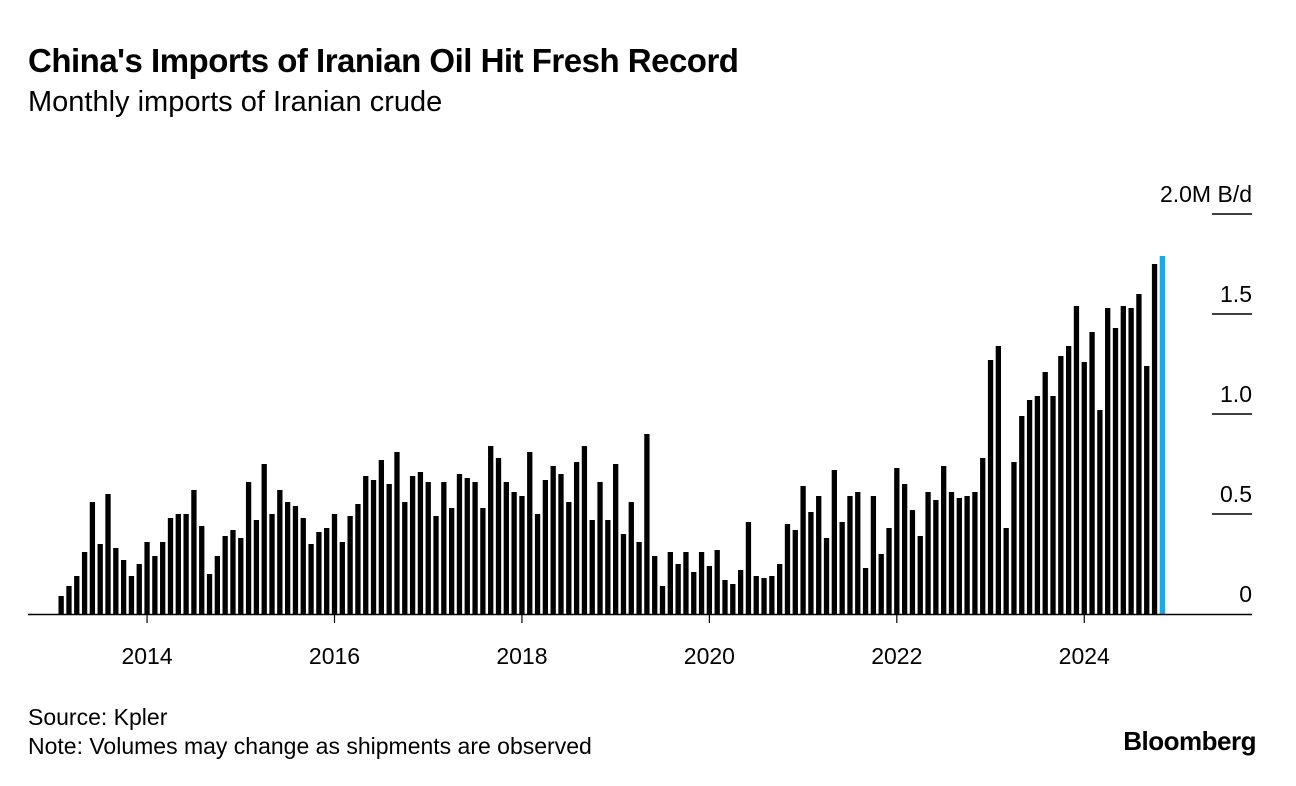 This screenshot has width=1296, height=786. I want to click on y-tick-label: 0.5, so click(1236, 494).